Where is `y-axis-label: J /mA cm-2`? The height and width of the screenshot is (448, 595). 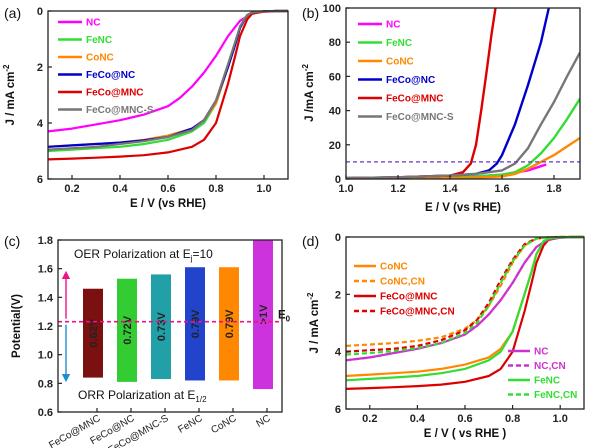
y-axis-label: J /mA cm-2 is located at coordinates (308, 93).